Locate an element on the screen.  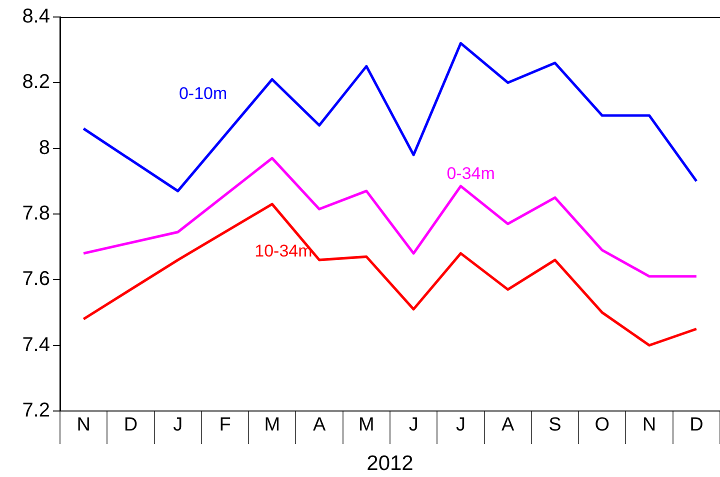
x-tick-label: S is located at coordinates (555, 425).